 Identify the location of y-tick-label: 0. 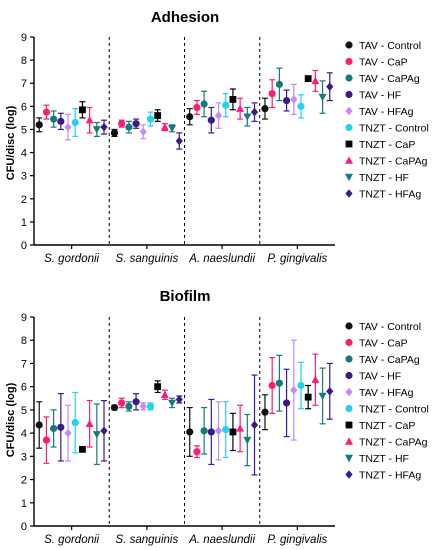
(24, 527).